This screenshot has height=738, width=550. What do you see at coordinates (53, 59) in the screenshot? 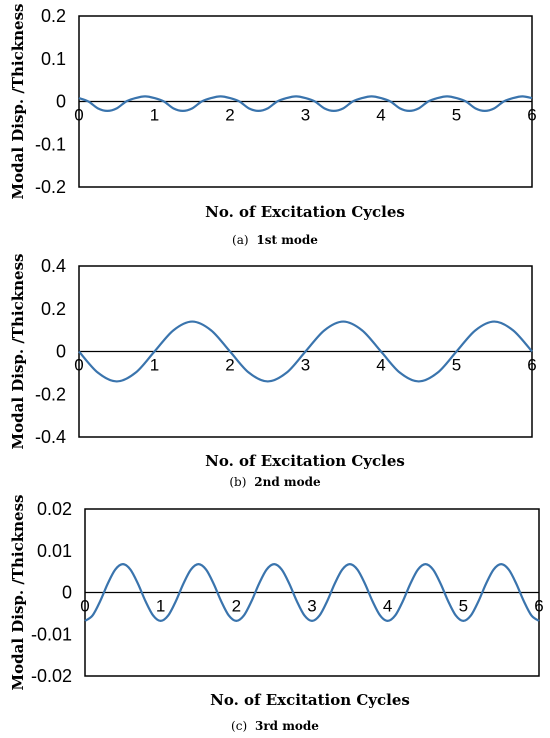
I see `y-tick-label: 0.1` at bounding box center [53, 59].